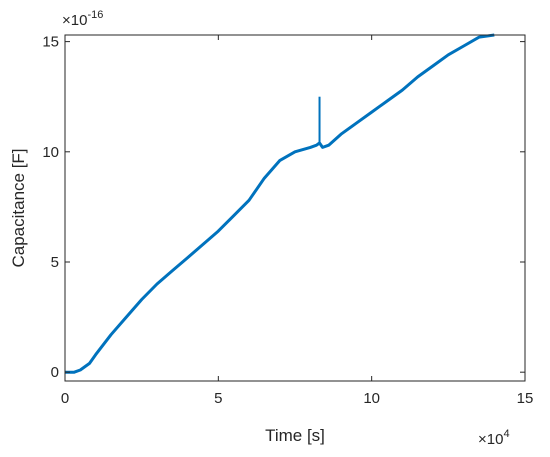  What do you see at coordinates (18, 207) in the screenshot?
I see `y-axis-label: Capacitance [F]` at bounding box center [18, 207].